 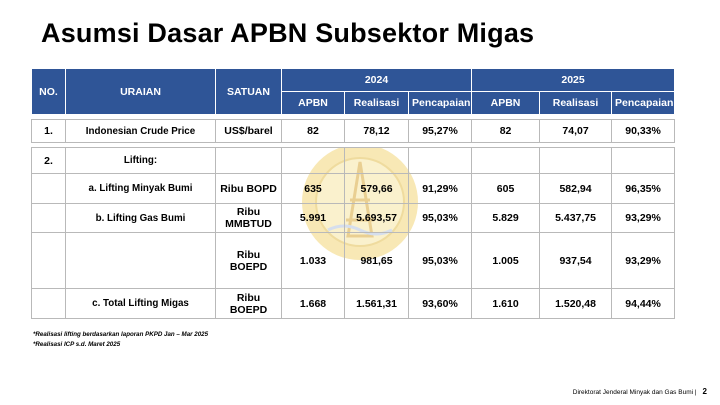 What do you see at coordinates (376, 303) in the screenshot?
I see `cell-realisasi-2024: 1.561,31` at bounding box center [376, 303].